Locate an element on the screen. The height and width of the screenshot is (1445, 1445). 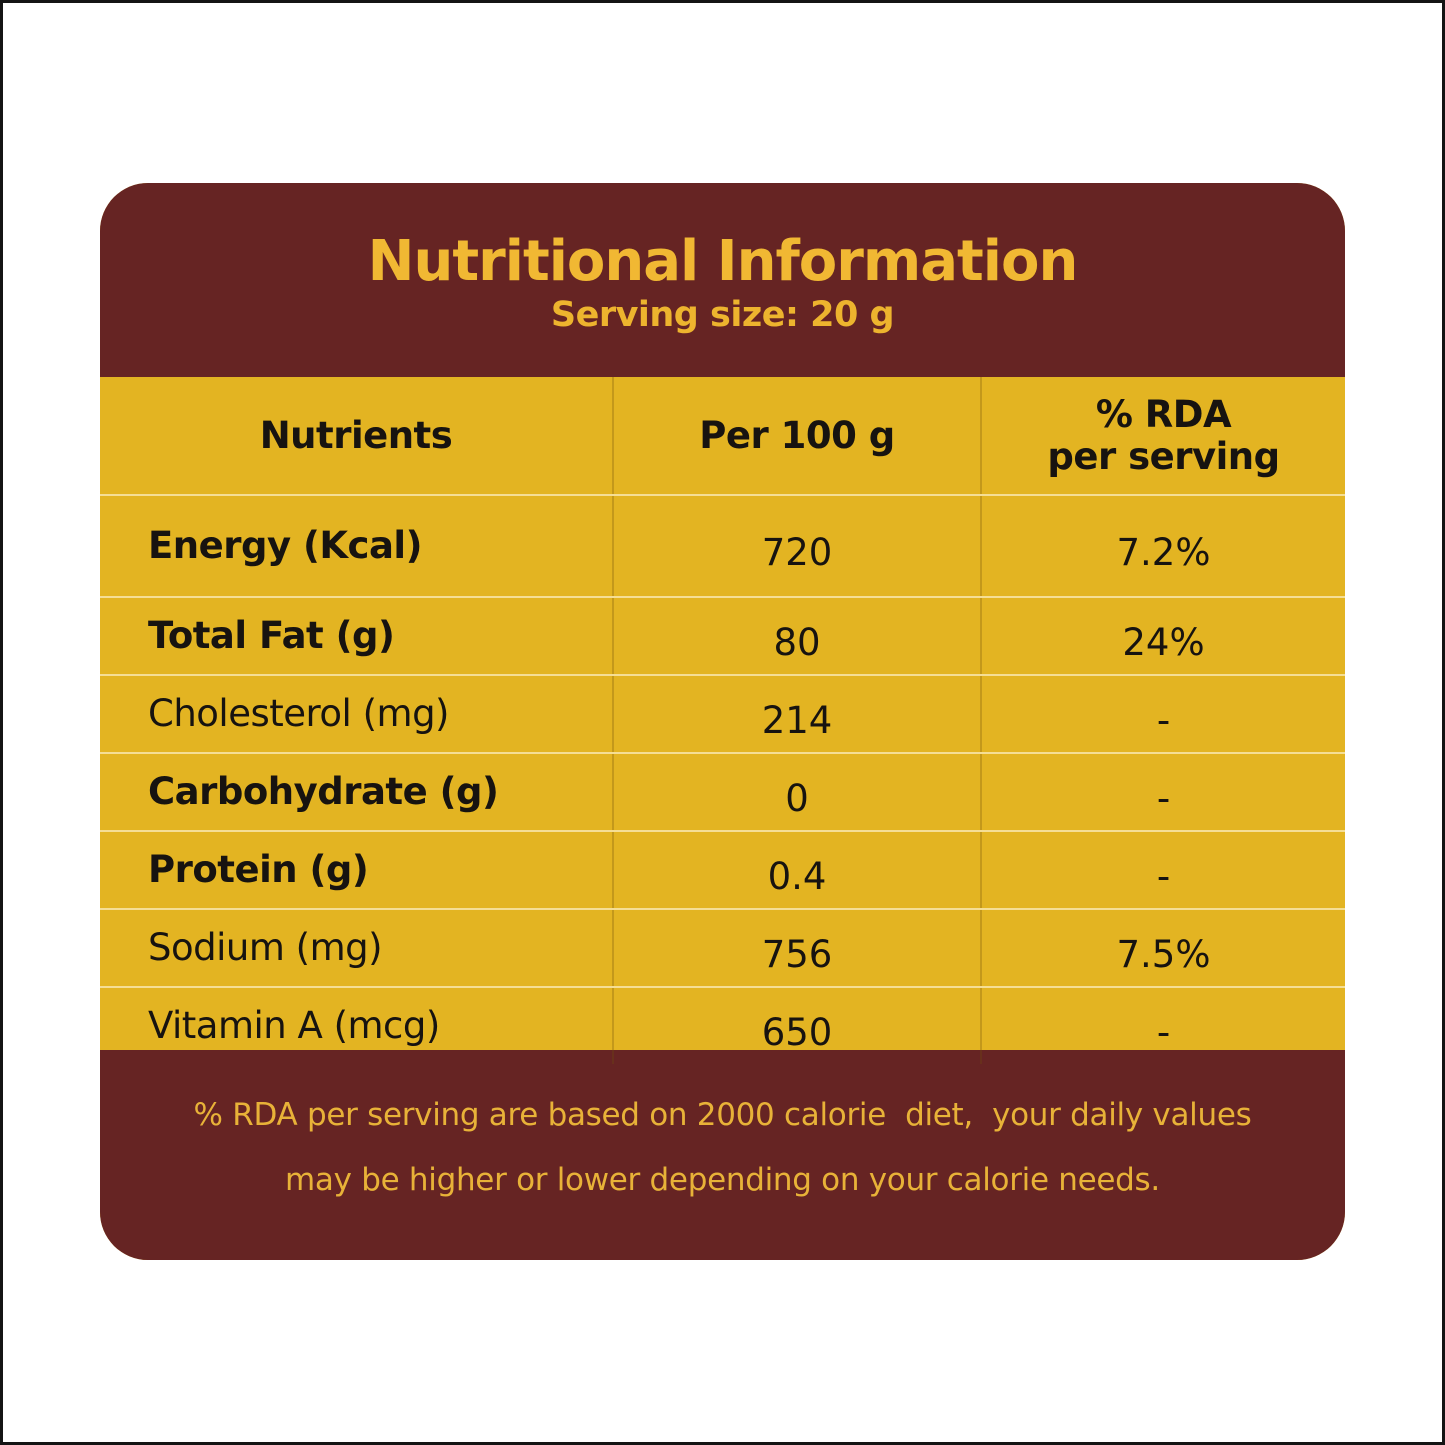
nutrient-name: Energy (Kcal) is located at coordinates (285, 546).